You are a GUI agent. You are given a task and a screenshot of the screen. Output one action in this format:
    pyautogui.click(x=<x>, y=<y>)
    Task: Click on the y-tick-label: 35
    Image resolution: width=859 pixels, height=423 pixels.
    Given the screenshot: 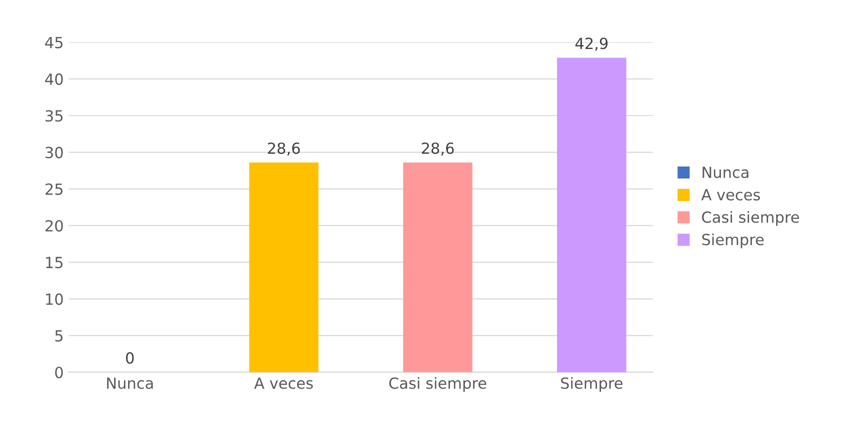 What is the action you would take?
    pyautogui.click(x=54, y=116)
    